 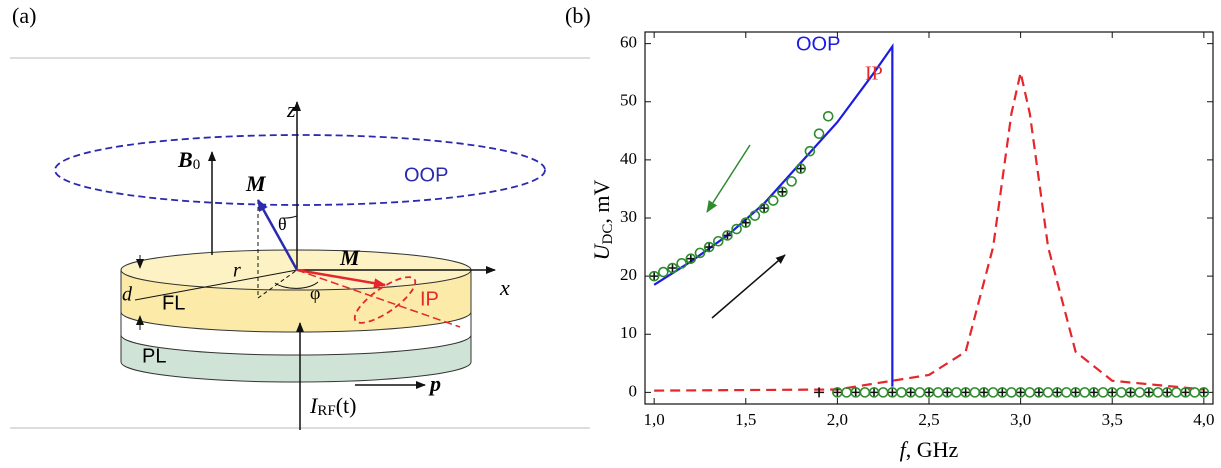 I want to click on x-axis-label: f, GHz, so click(x=929, y=449).